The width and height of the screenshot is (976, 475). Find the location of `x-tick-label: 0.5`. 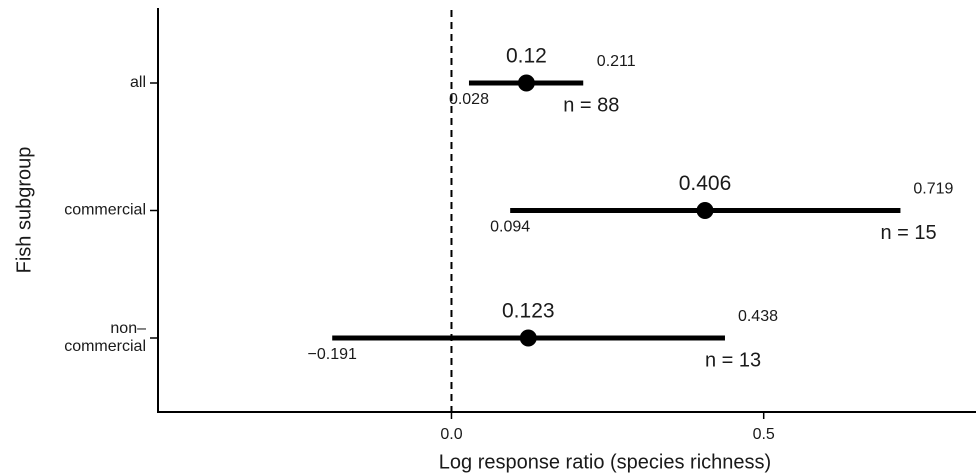

x-tick-label: 0.5 is located at coordinates (764, 434).